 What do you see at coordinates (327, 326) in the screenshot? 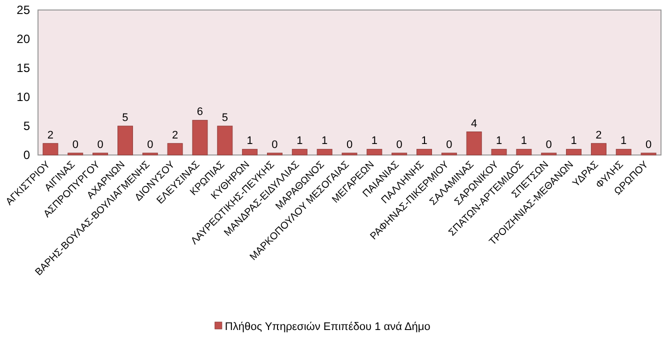
I see `legend-label: Πλήθος Υπηρεσιών Επιπέδου 1 ανά Δήμο` at bounding box center [327, 326].